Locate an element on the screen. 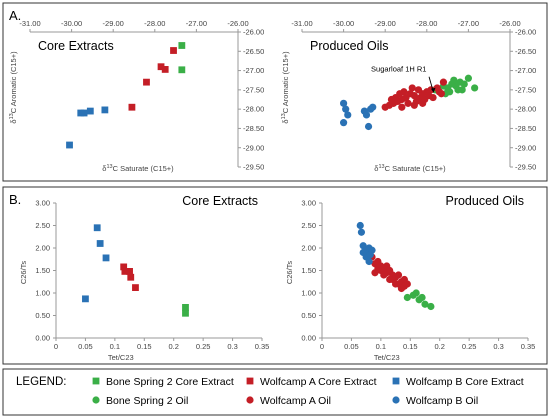  section-a-label: A. is located at coordinates (15, 15).